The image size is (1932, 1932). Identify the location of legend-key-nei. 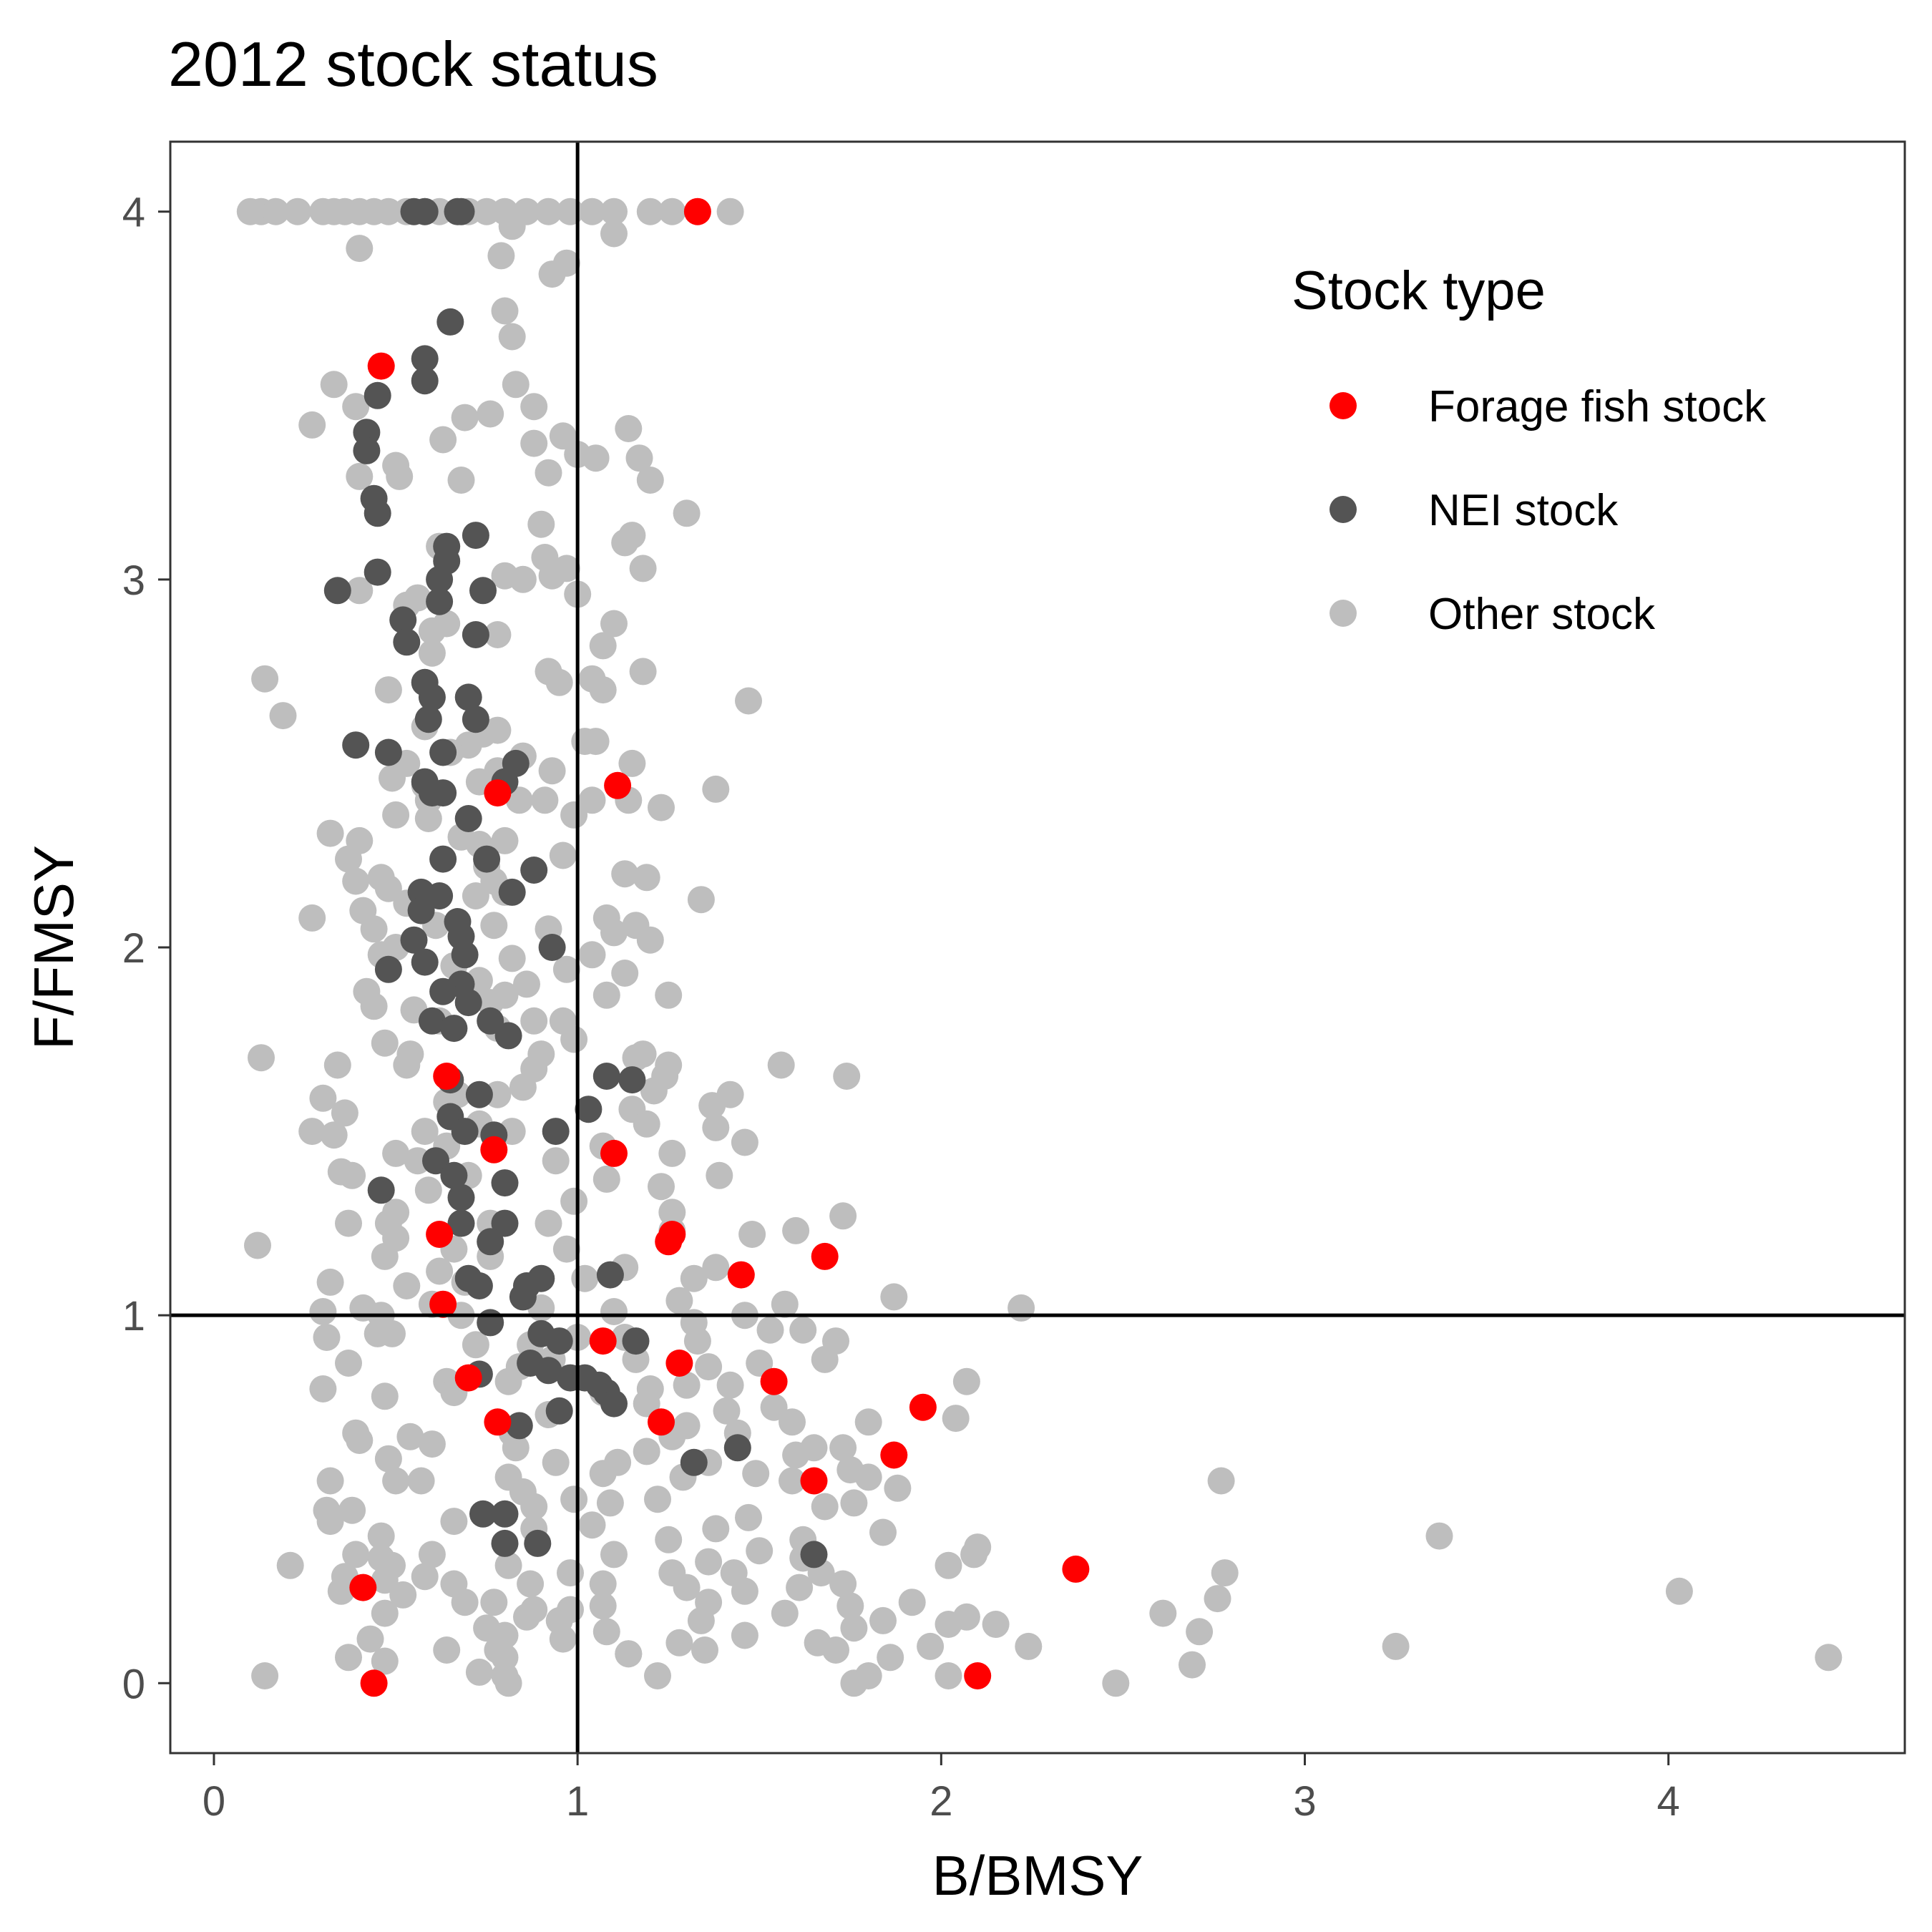
(1343, 509).